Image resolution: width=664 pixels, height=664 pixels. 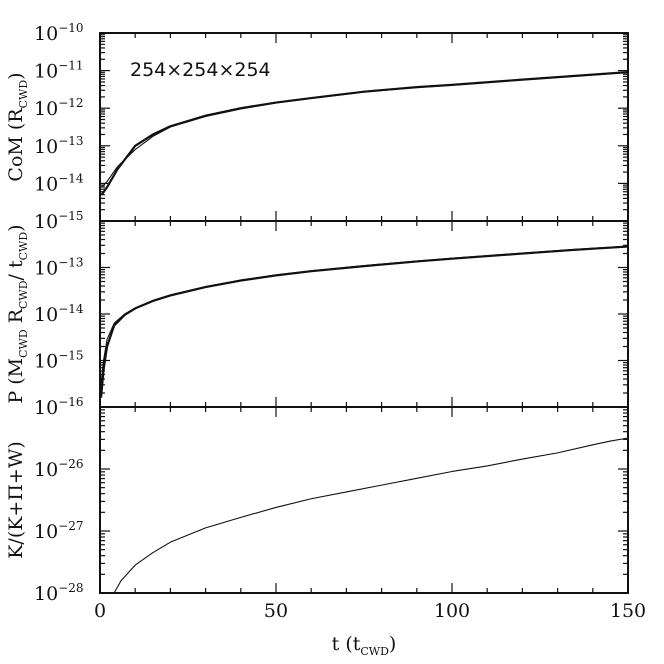 I want to click on panel-bottom-ylabel: K/(K+Π+W), so click(x=16, y=500).